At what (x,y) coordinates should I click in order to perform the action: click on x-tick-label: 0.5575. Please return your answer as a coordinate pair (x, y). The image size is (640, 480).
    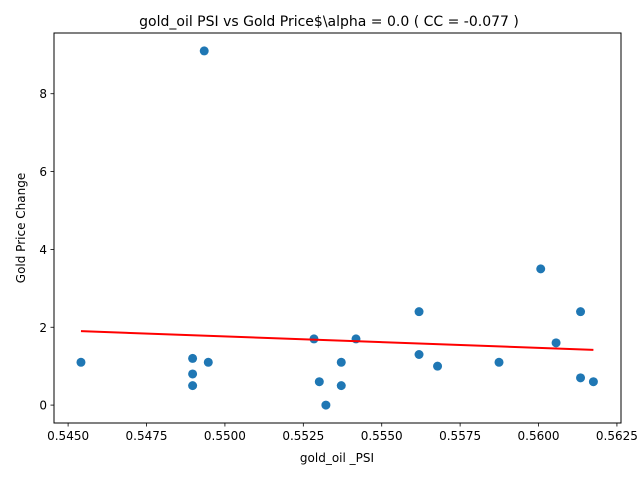
    Looking at the image, I should click on (460, 436).